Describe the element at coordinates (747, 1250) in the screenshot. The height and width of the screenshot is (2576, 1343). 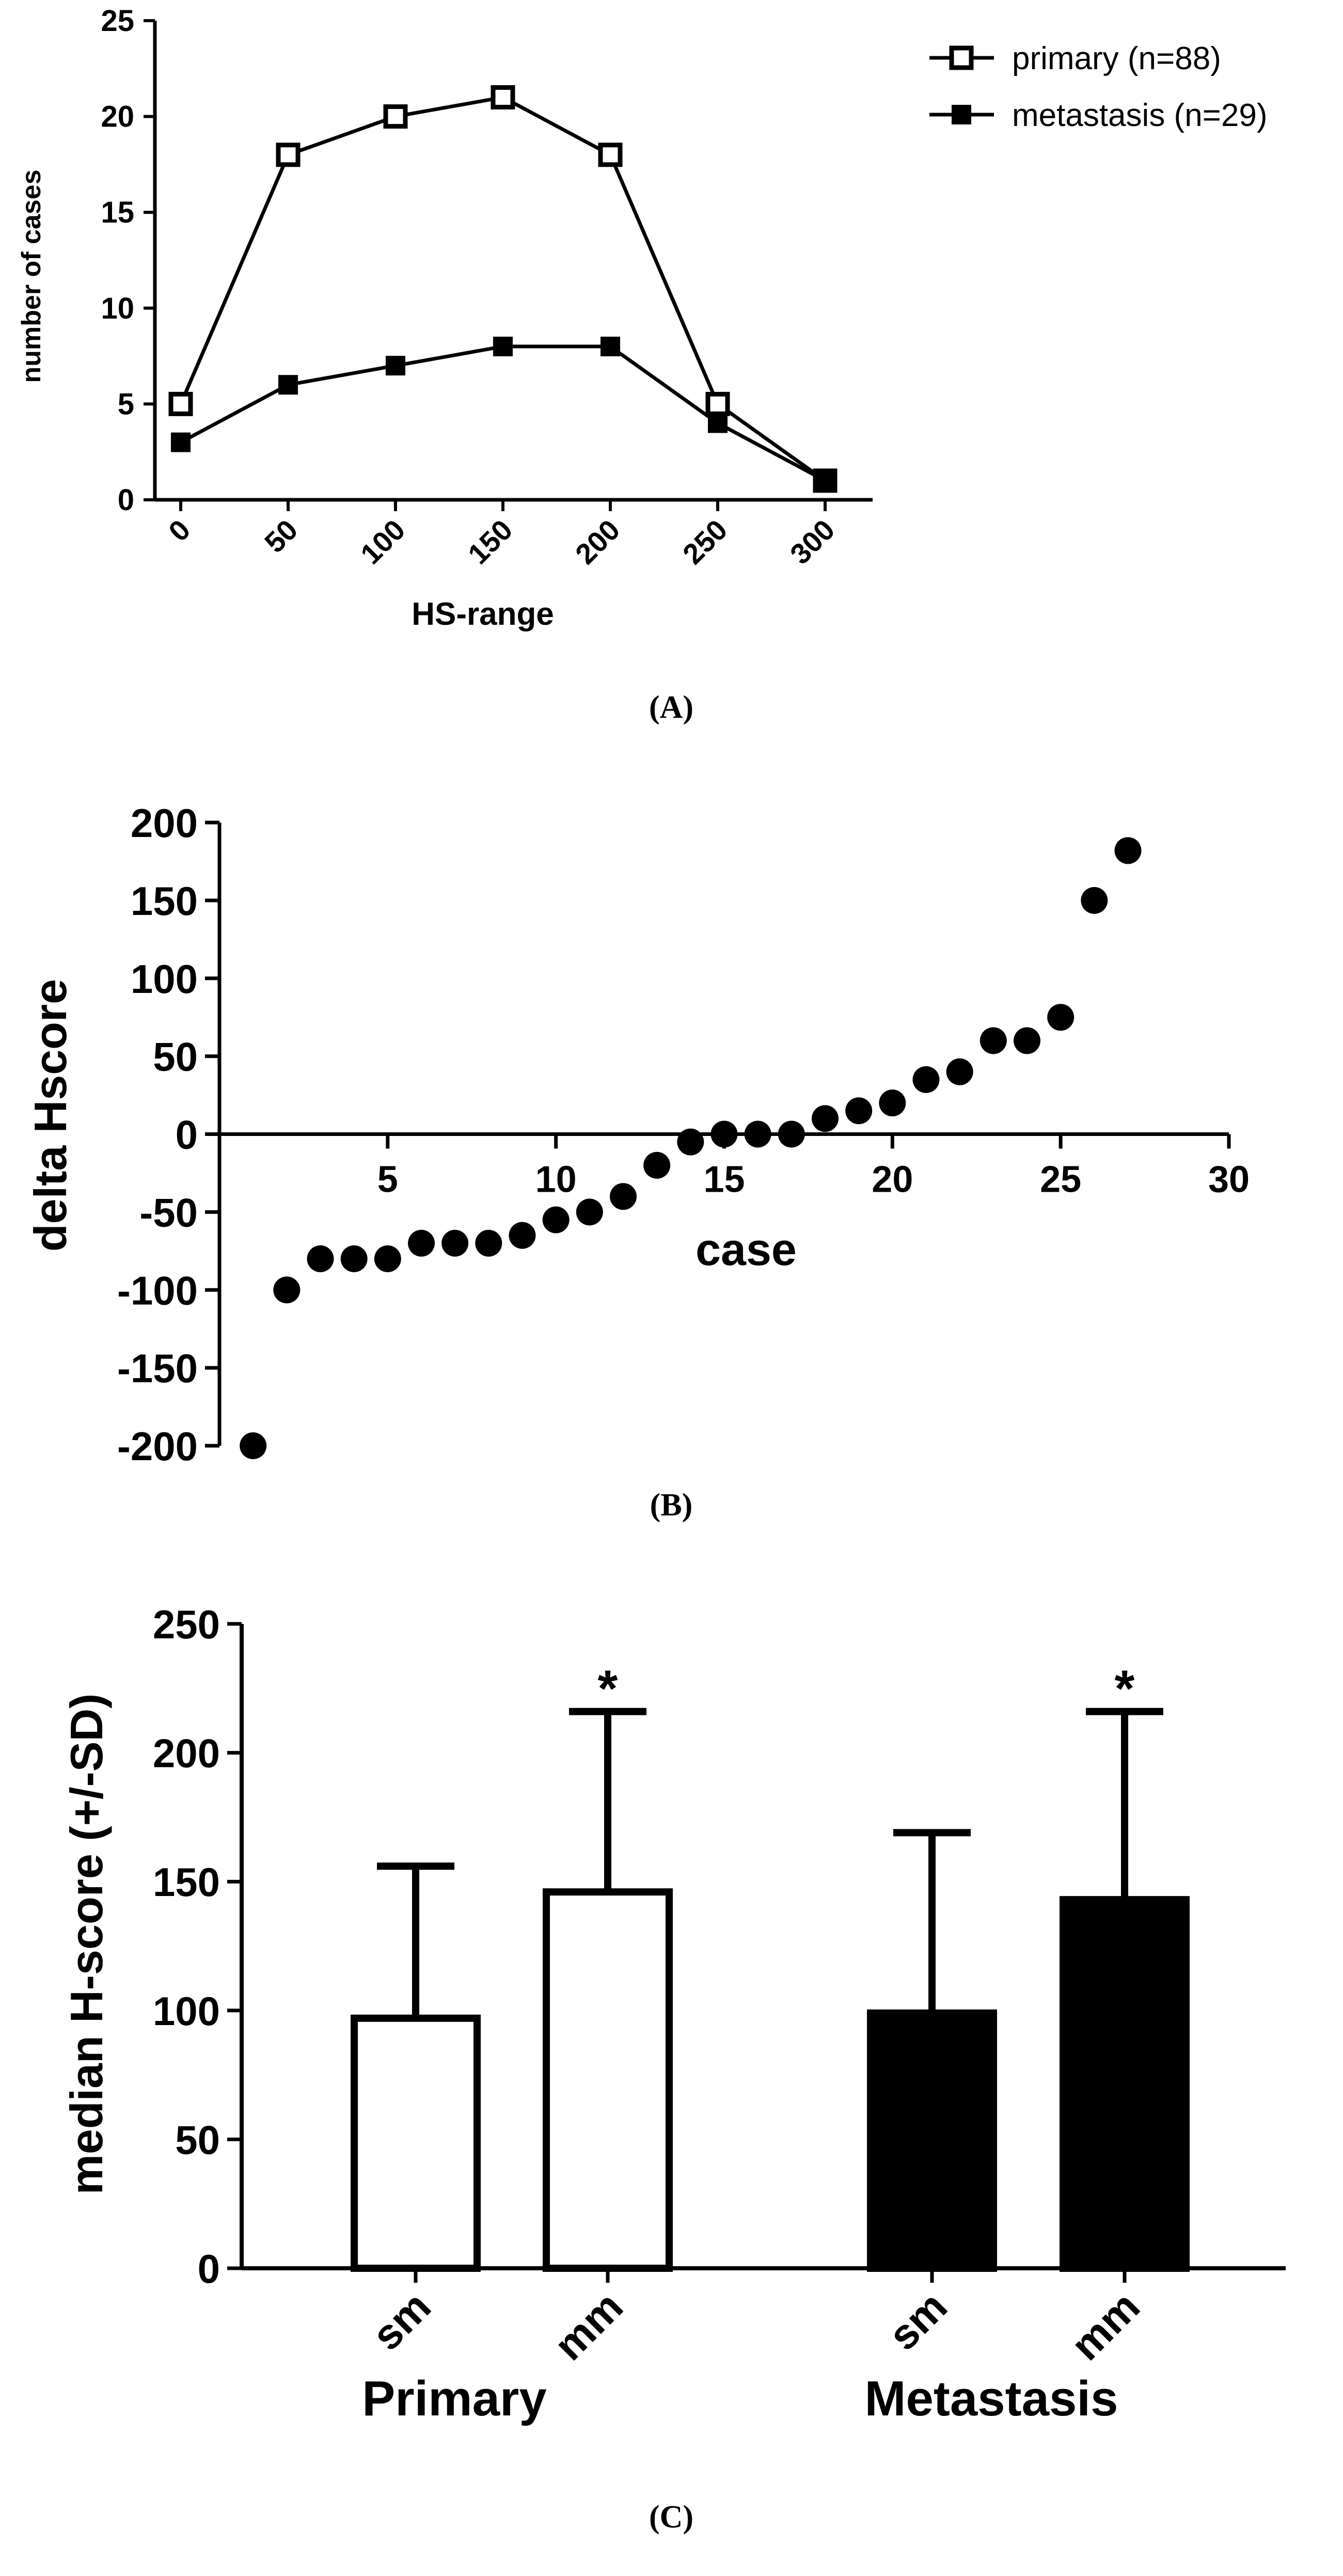
I see `panel-b-x-axis-label: case` at that location.